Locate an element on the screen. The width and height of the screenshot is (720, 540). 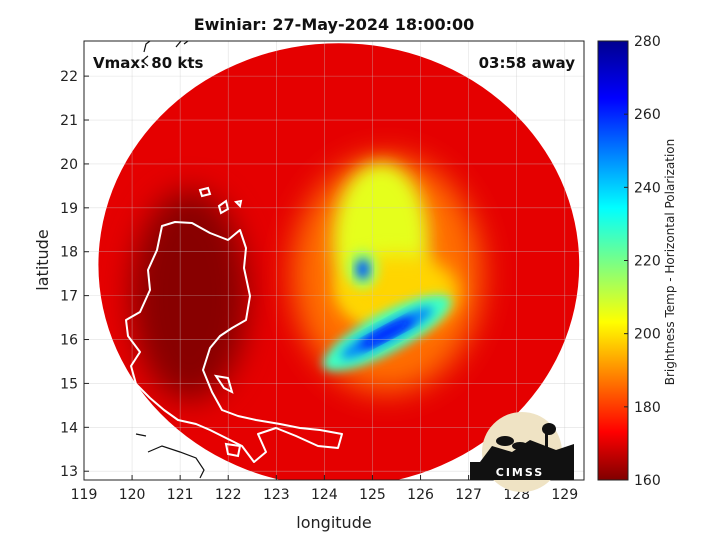
colorbar-tick-label: 180 is located at coordinates (647, 408).